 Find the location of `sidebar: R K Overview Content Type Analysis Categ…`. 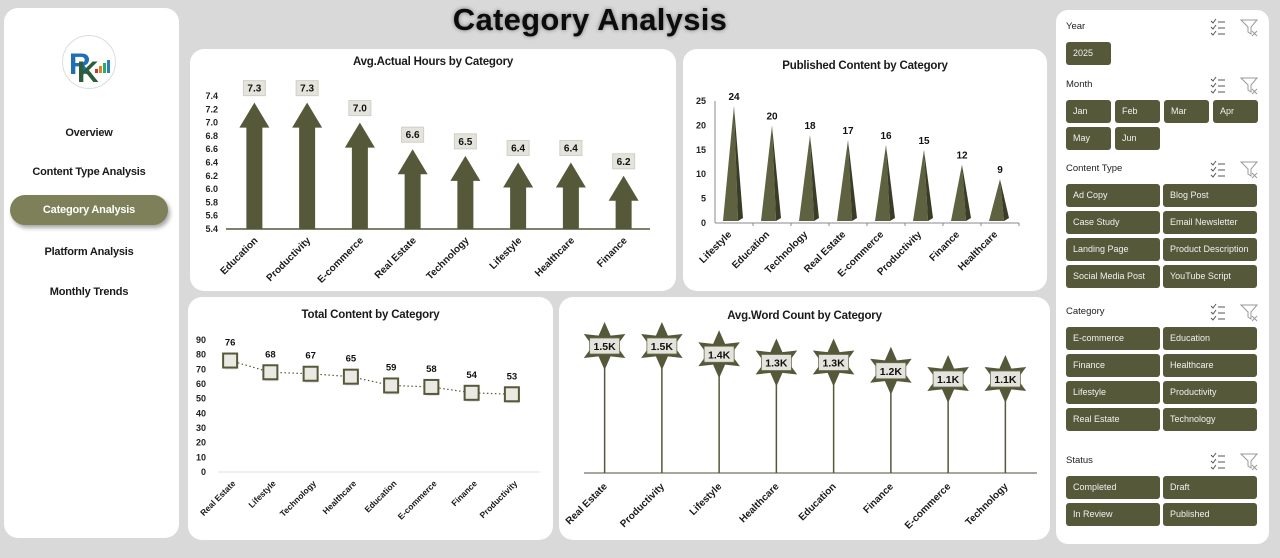

sidebar: R K Overview Content Type Analysis Categ… is located at coordinates (91, 273).